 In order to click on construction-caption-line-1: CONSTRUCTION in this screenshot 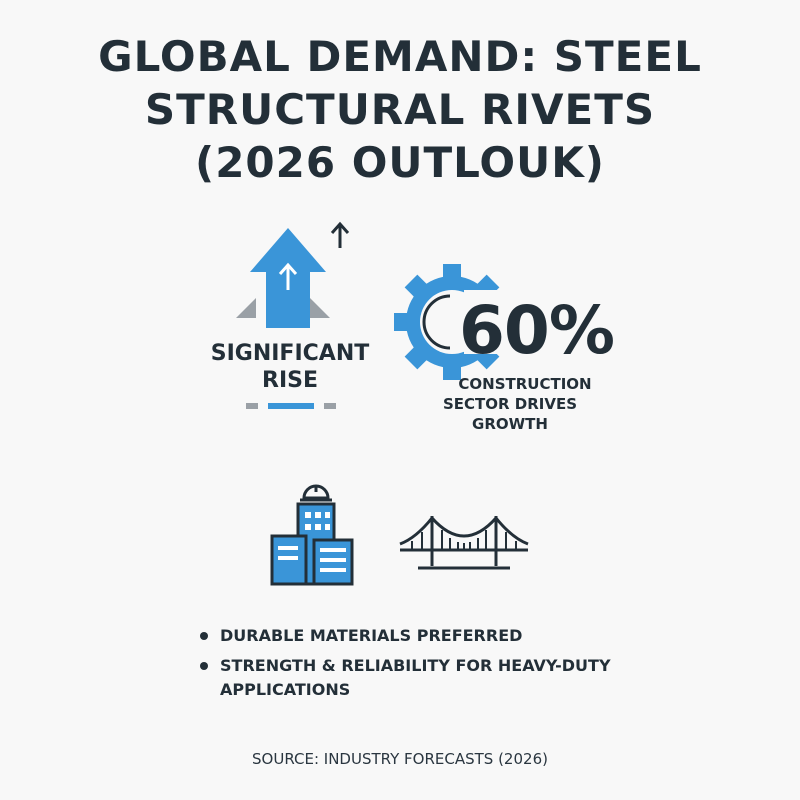, I will do `click(525, 384)`.